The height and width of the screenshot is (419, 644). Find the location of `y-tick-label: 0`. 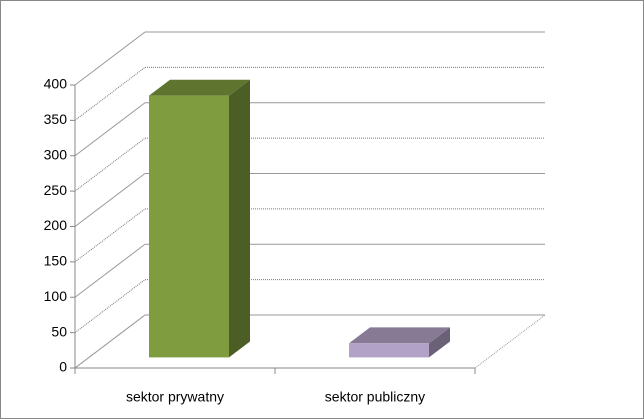

y-tick-label: 0 is located at coordinates (63, 367).